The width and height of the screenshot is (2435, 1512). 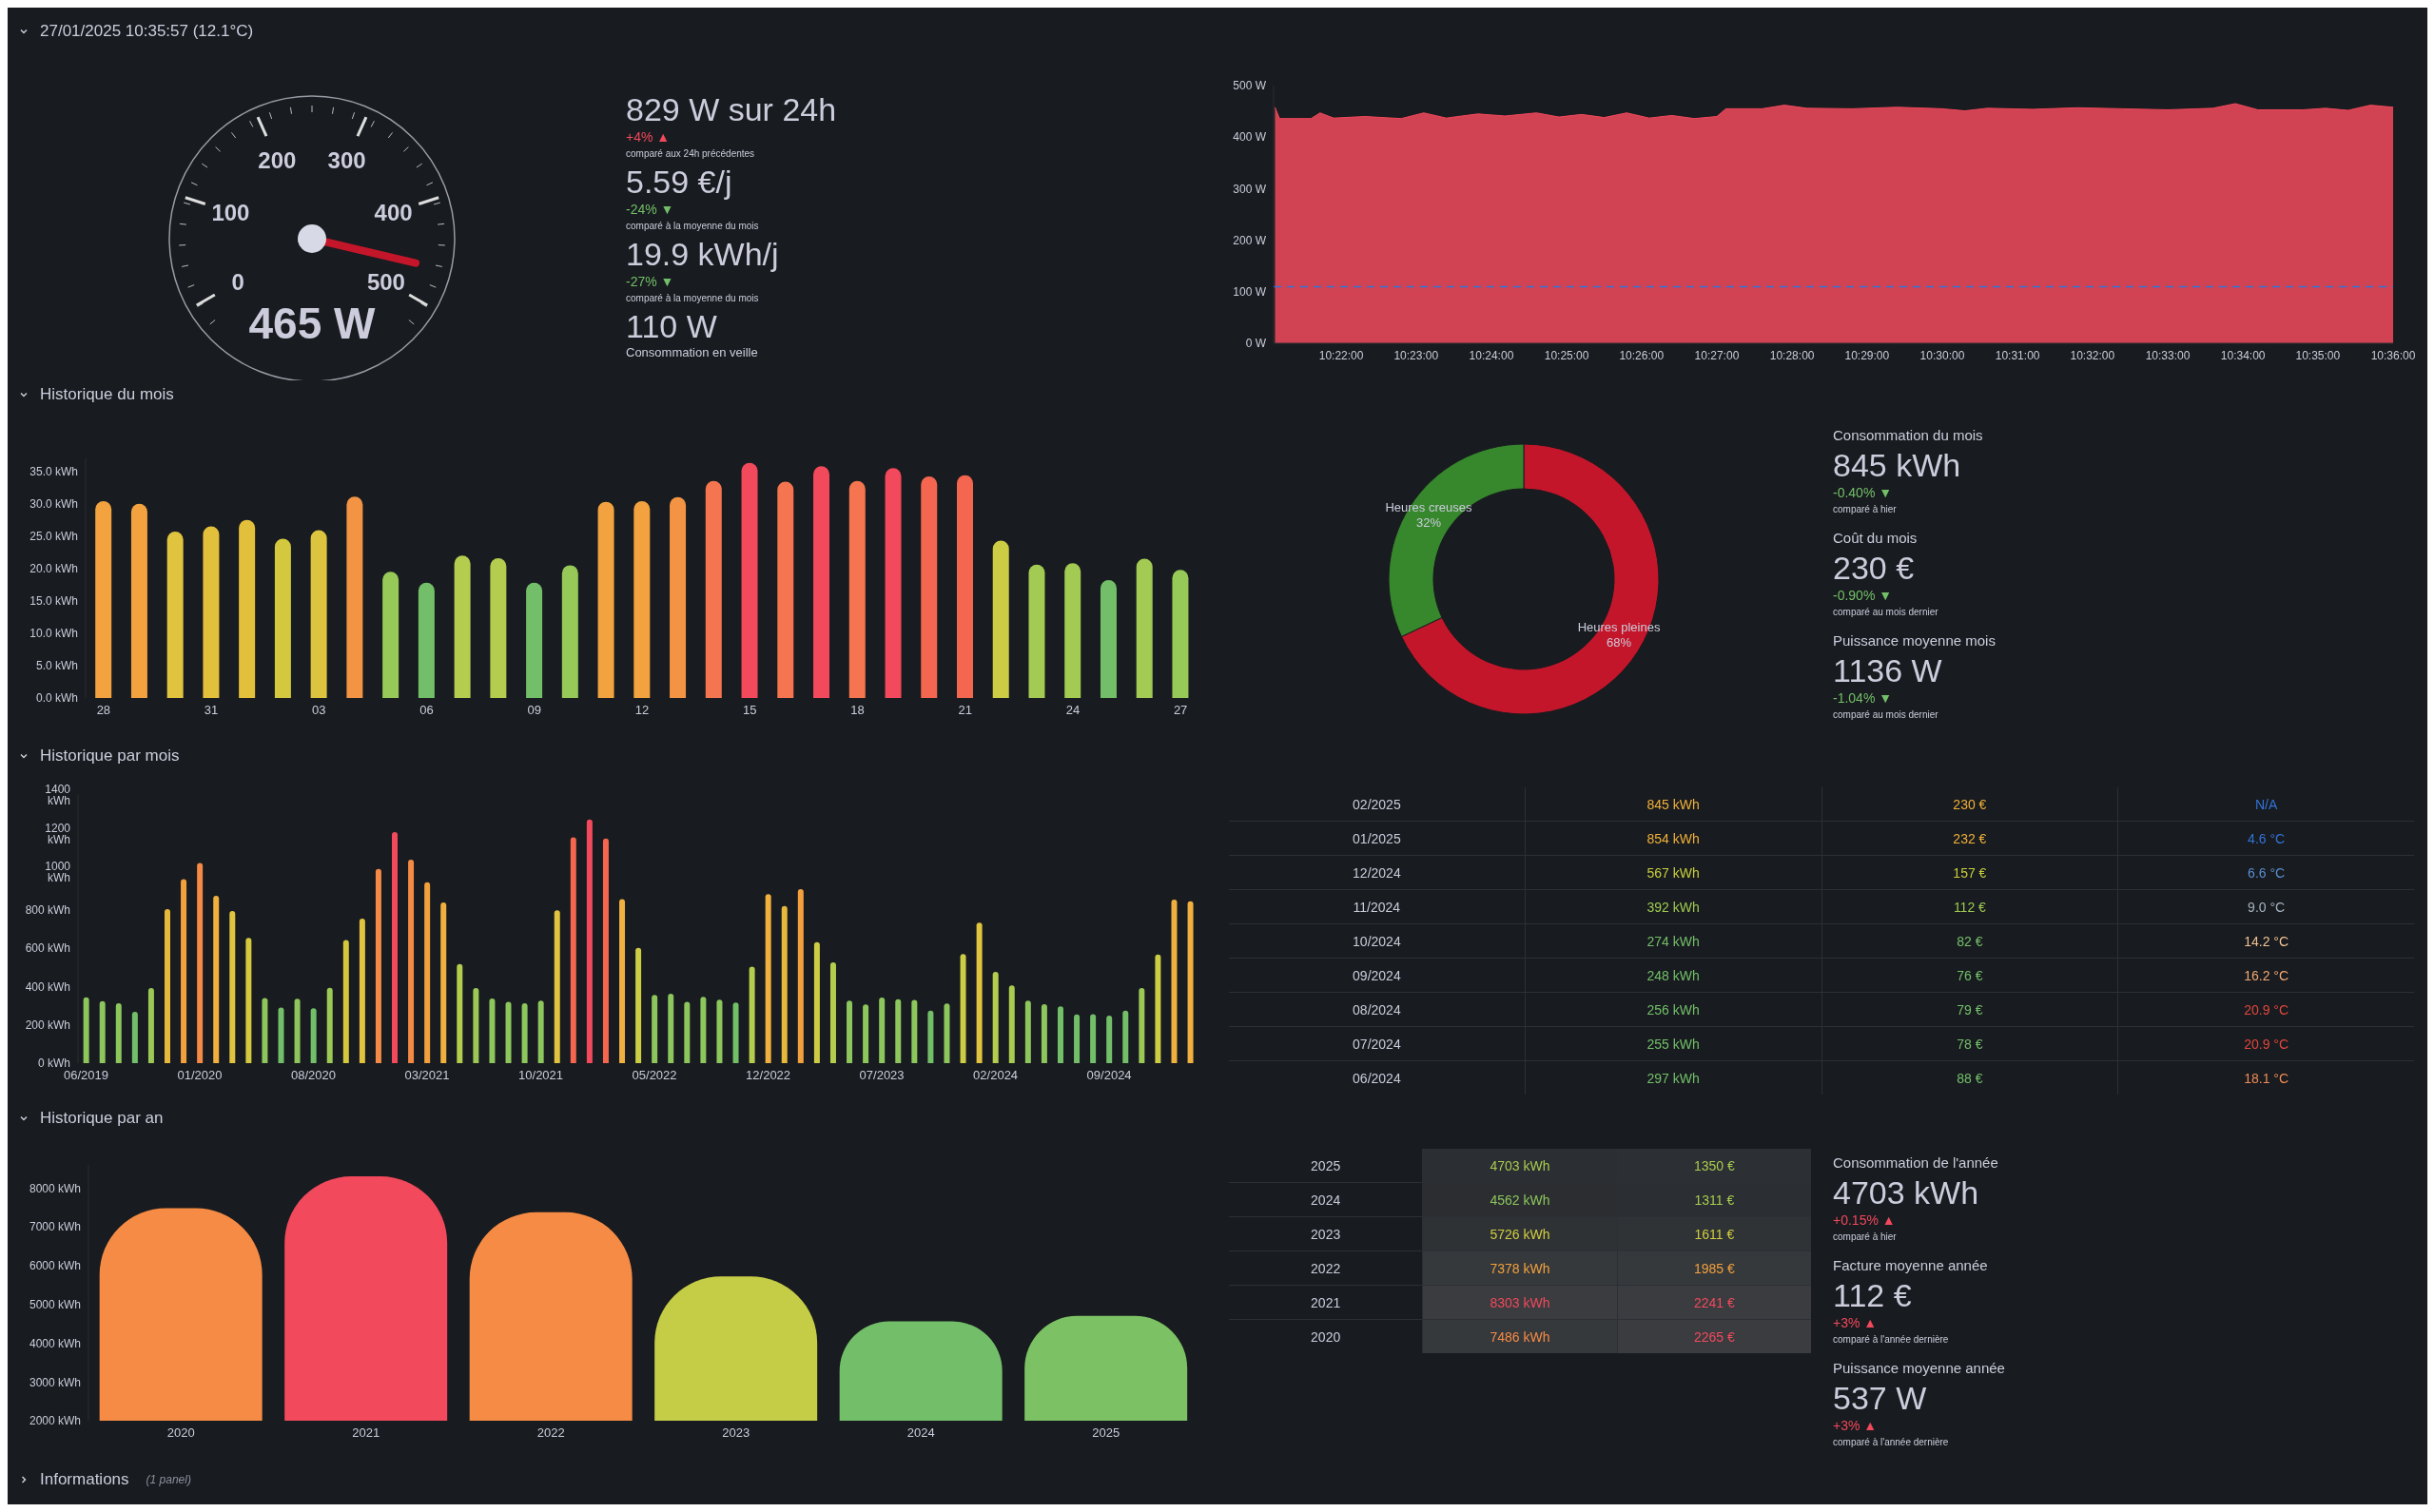 I want to click on text: 9.0 °C, so click(x=2267, y=907).